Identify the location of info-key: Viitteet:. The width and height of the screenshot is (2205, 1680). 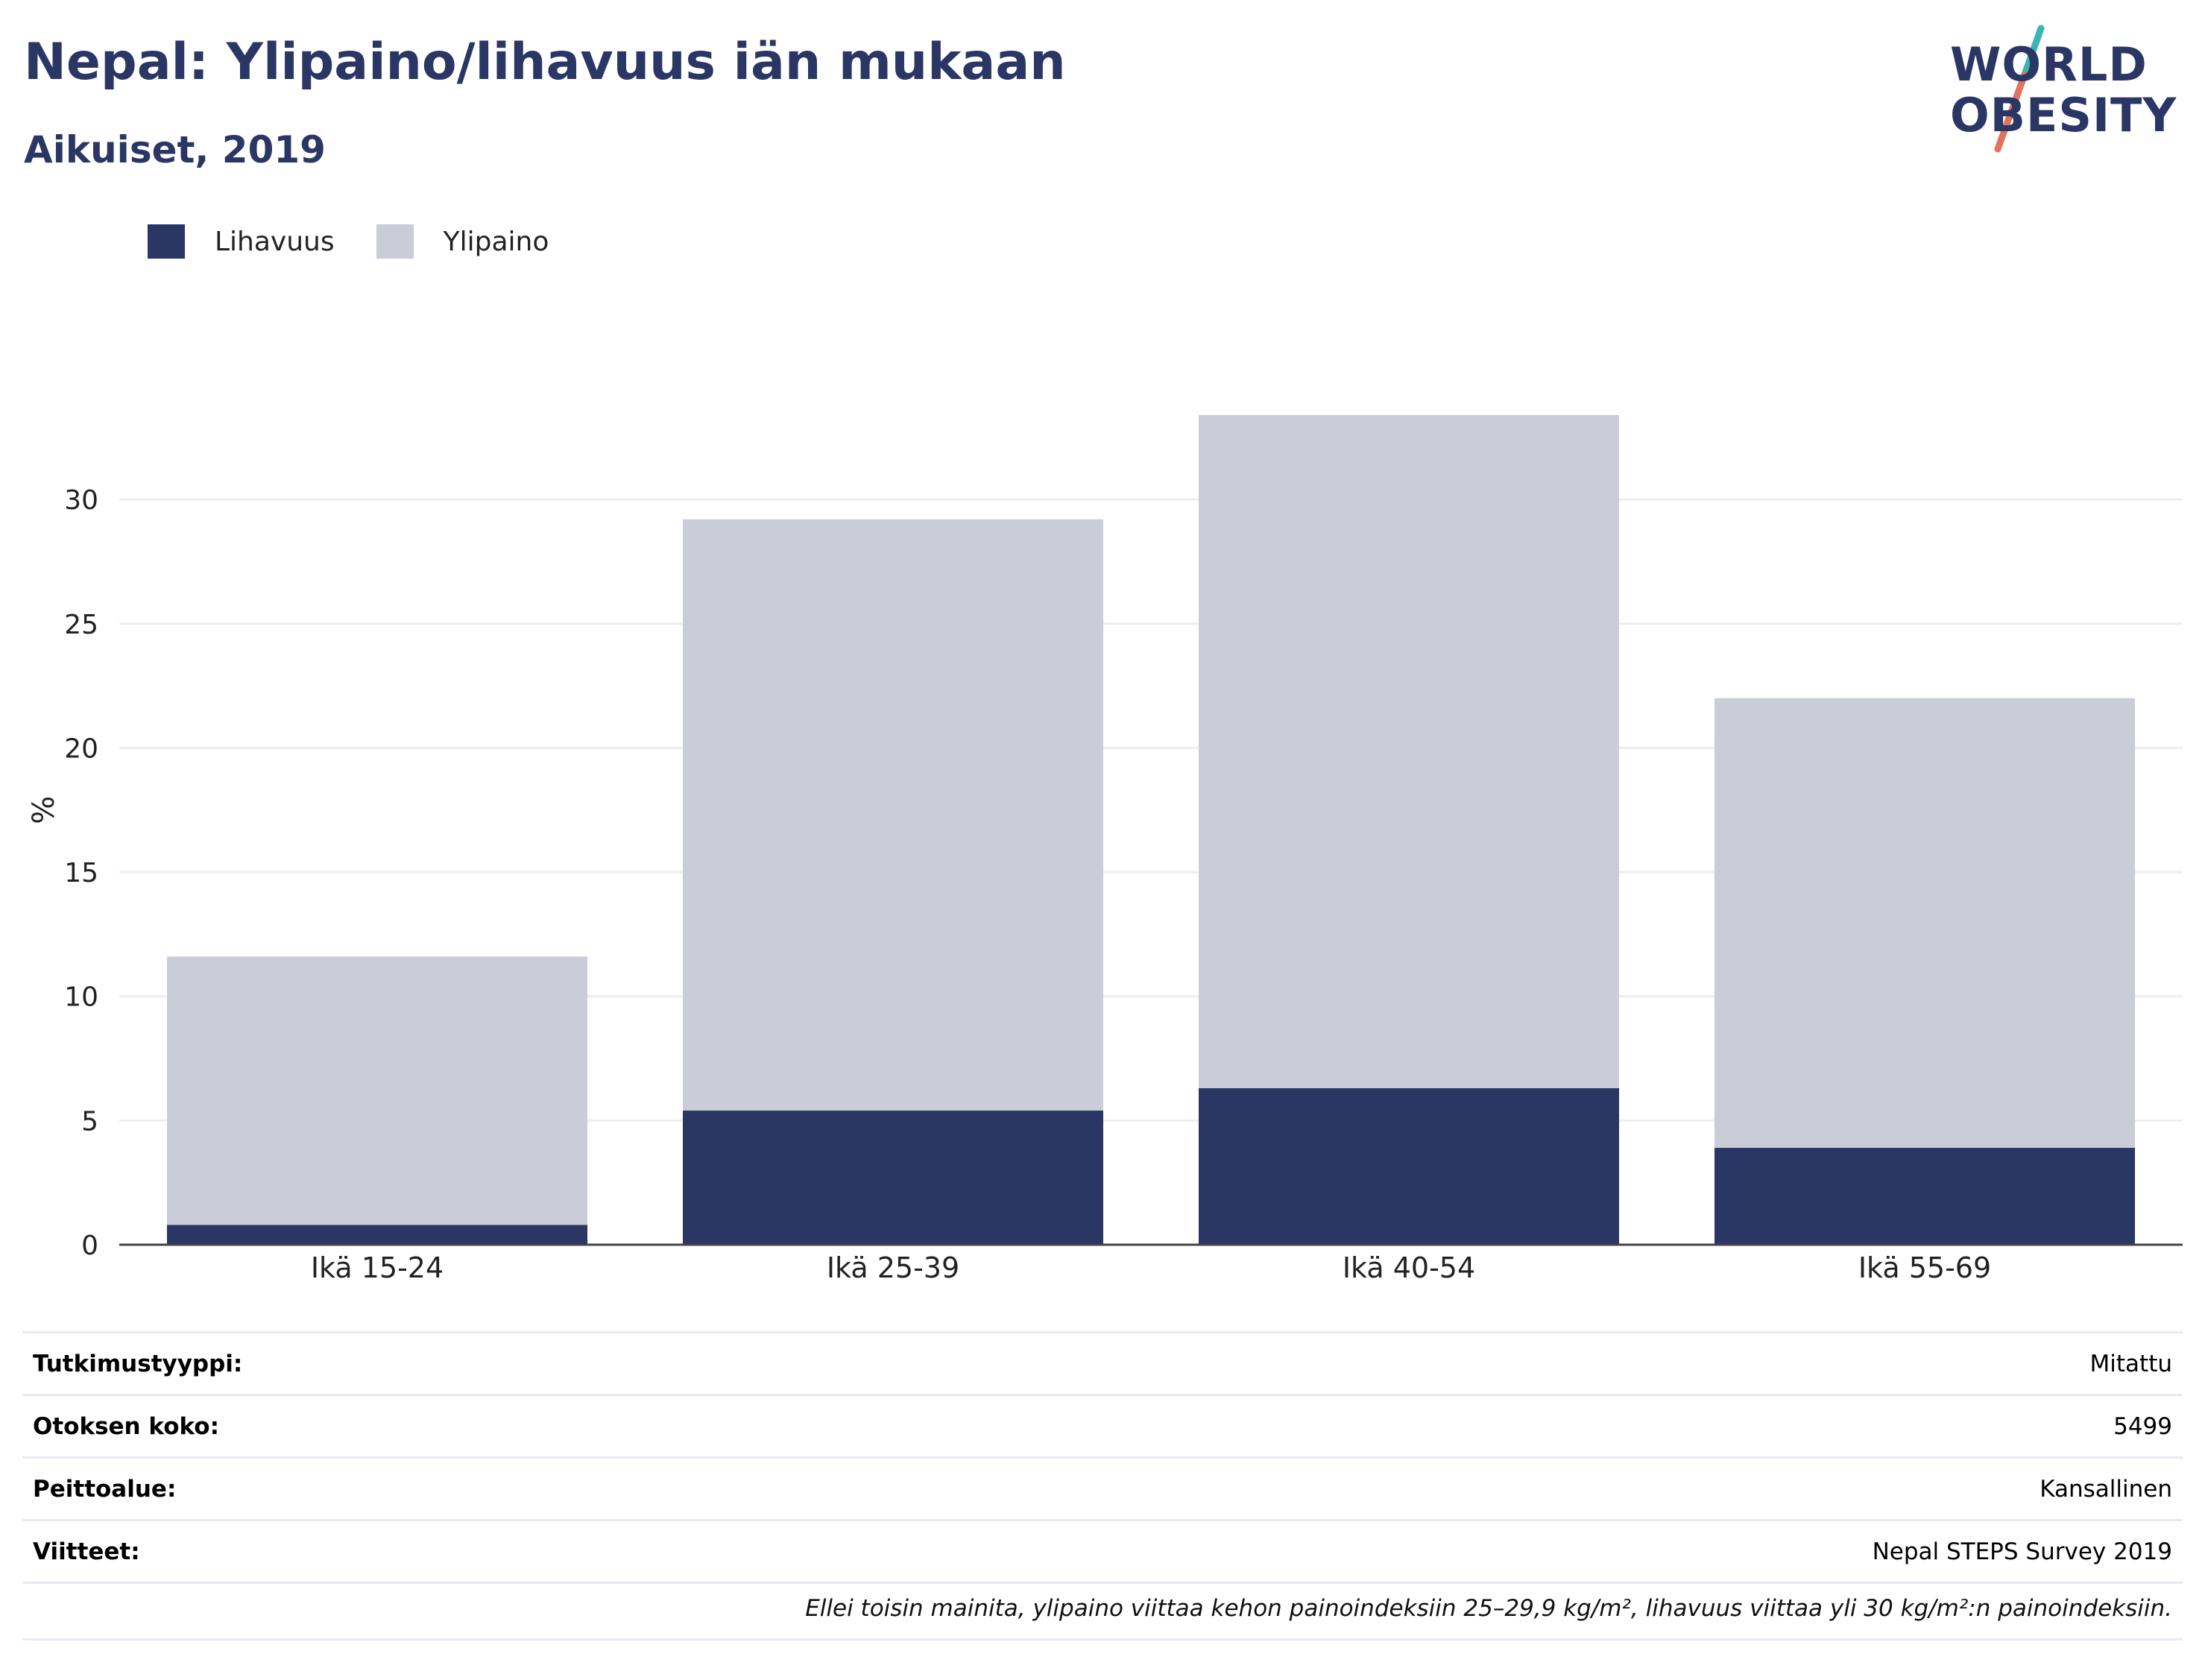
(474, 1551).